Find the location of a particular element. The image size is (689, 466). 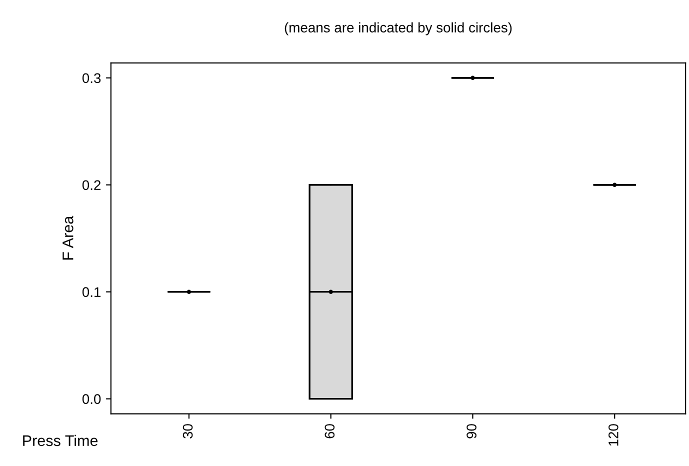

x-tick-label: 120 is located at coordinates (613, 435).